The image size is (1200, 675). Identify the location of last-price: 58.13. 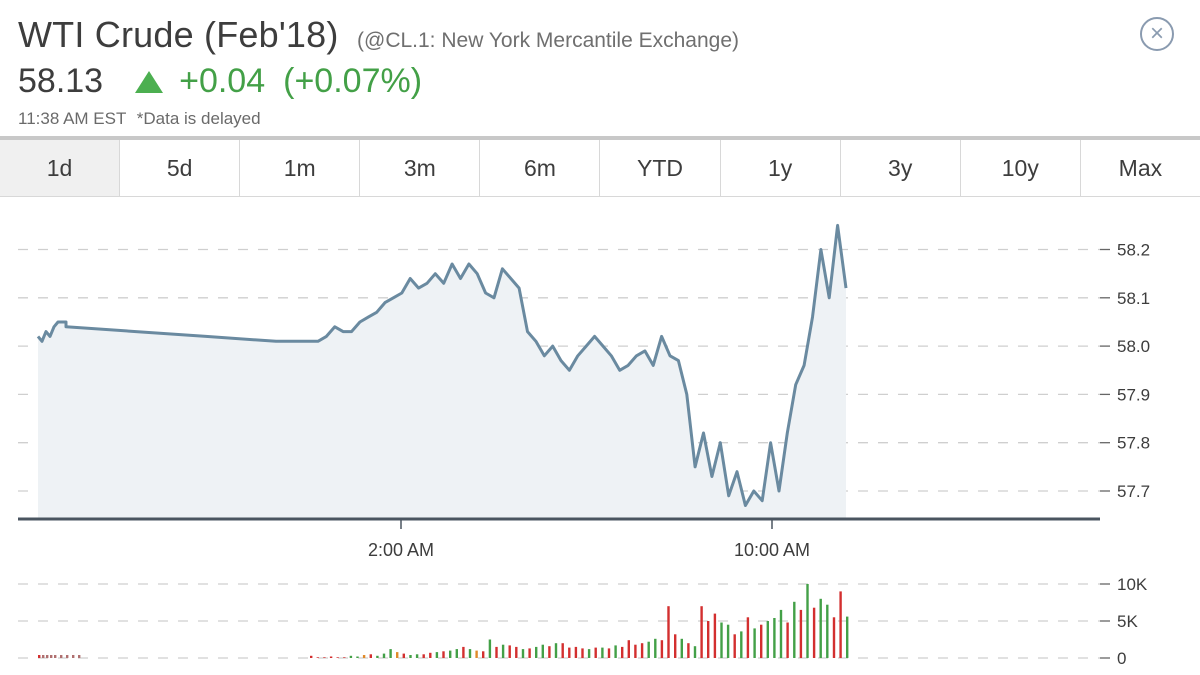
(61, 81).